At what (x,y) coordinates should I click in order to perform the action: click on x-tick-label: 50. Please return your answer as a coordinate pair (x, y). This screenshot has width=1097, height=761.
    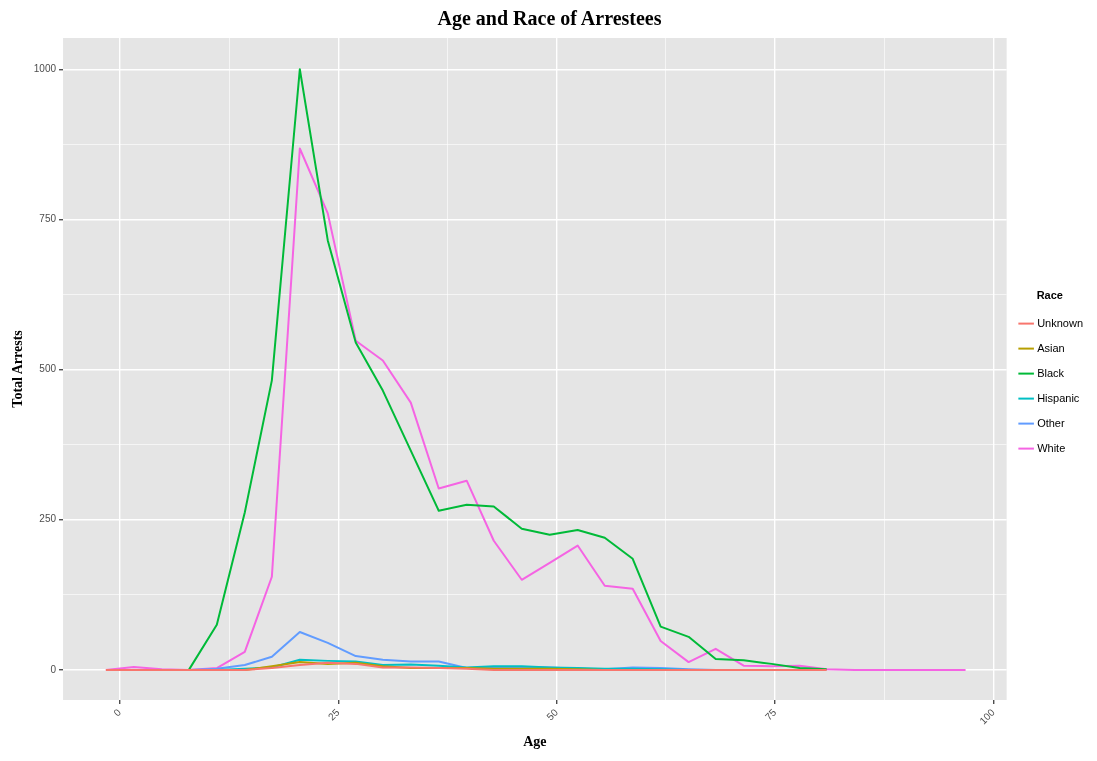
    Looking at the image, I should click on (552, 714).